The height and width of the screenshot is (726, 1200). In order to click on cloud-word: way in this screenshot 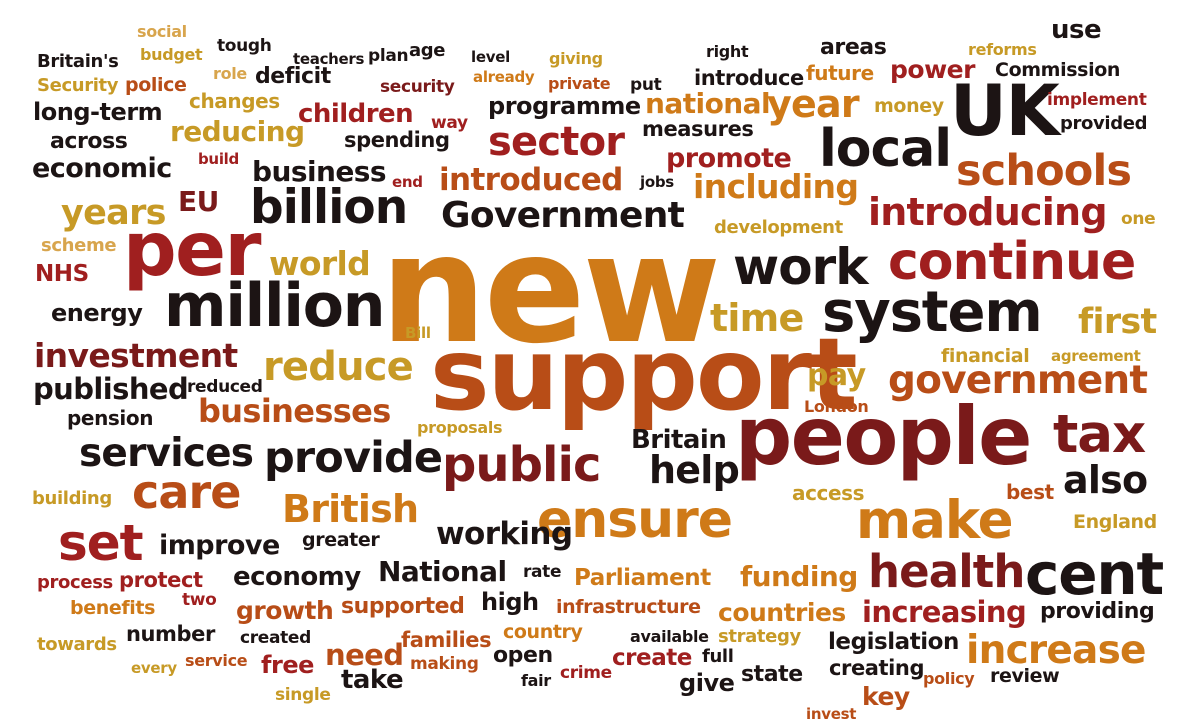, I will do `click(449, 123)`.